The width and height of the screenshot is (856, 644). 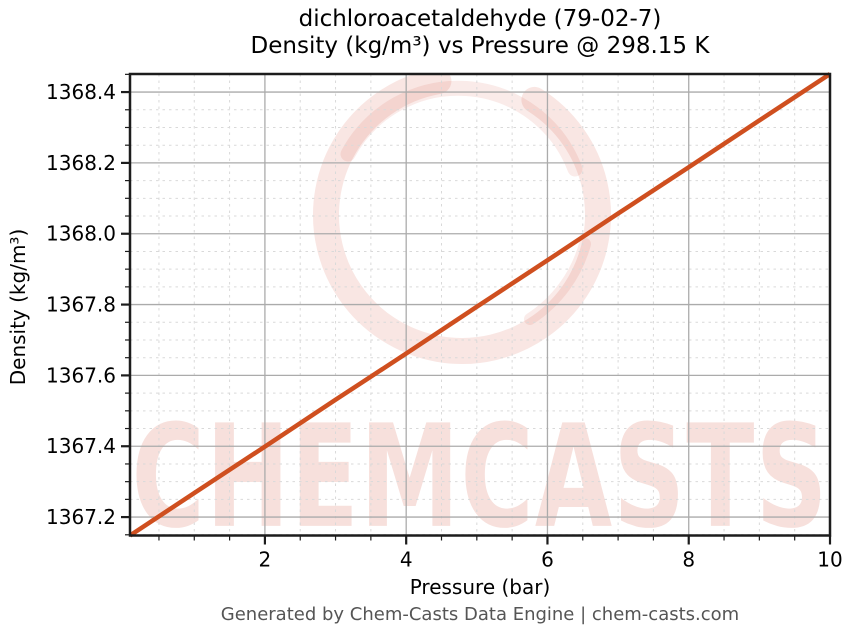 What do you see at coordinates (829, 560) in the screenshot?
I see `svg-text: 10` at bounding box center [829, 560].